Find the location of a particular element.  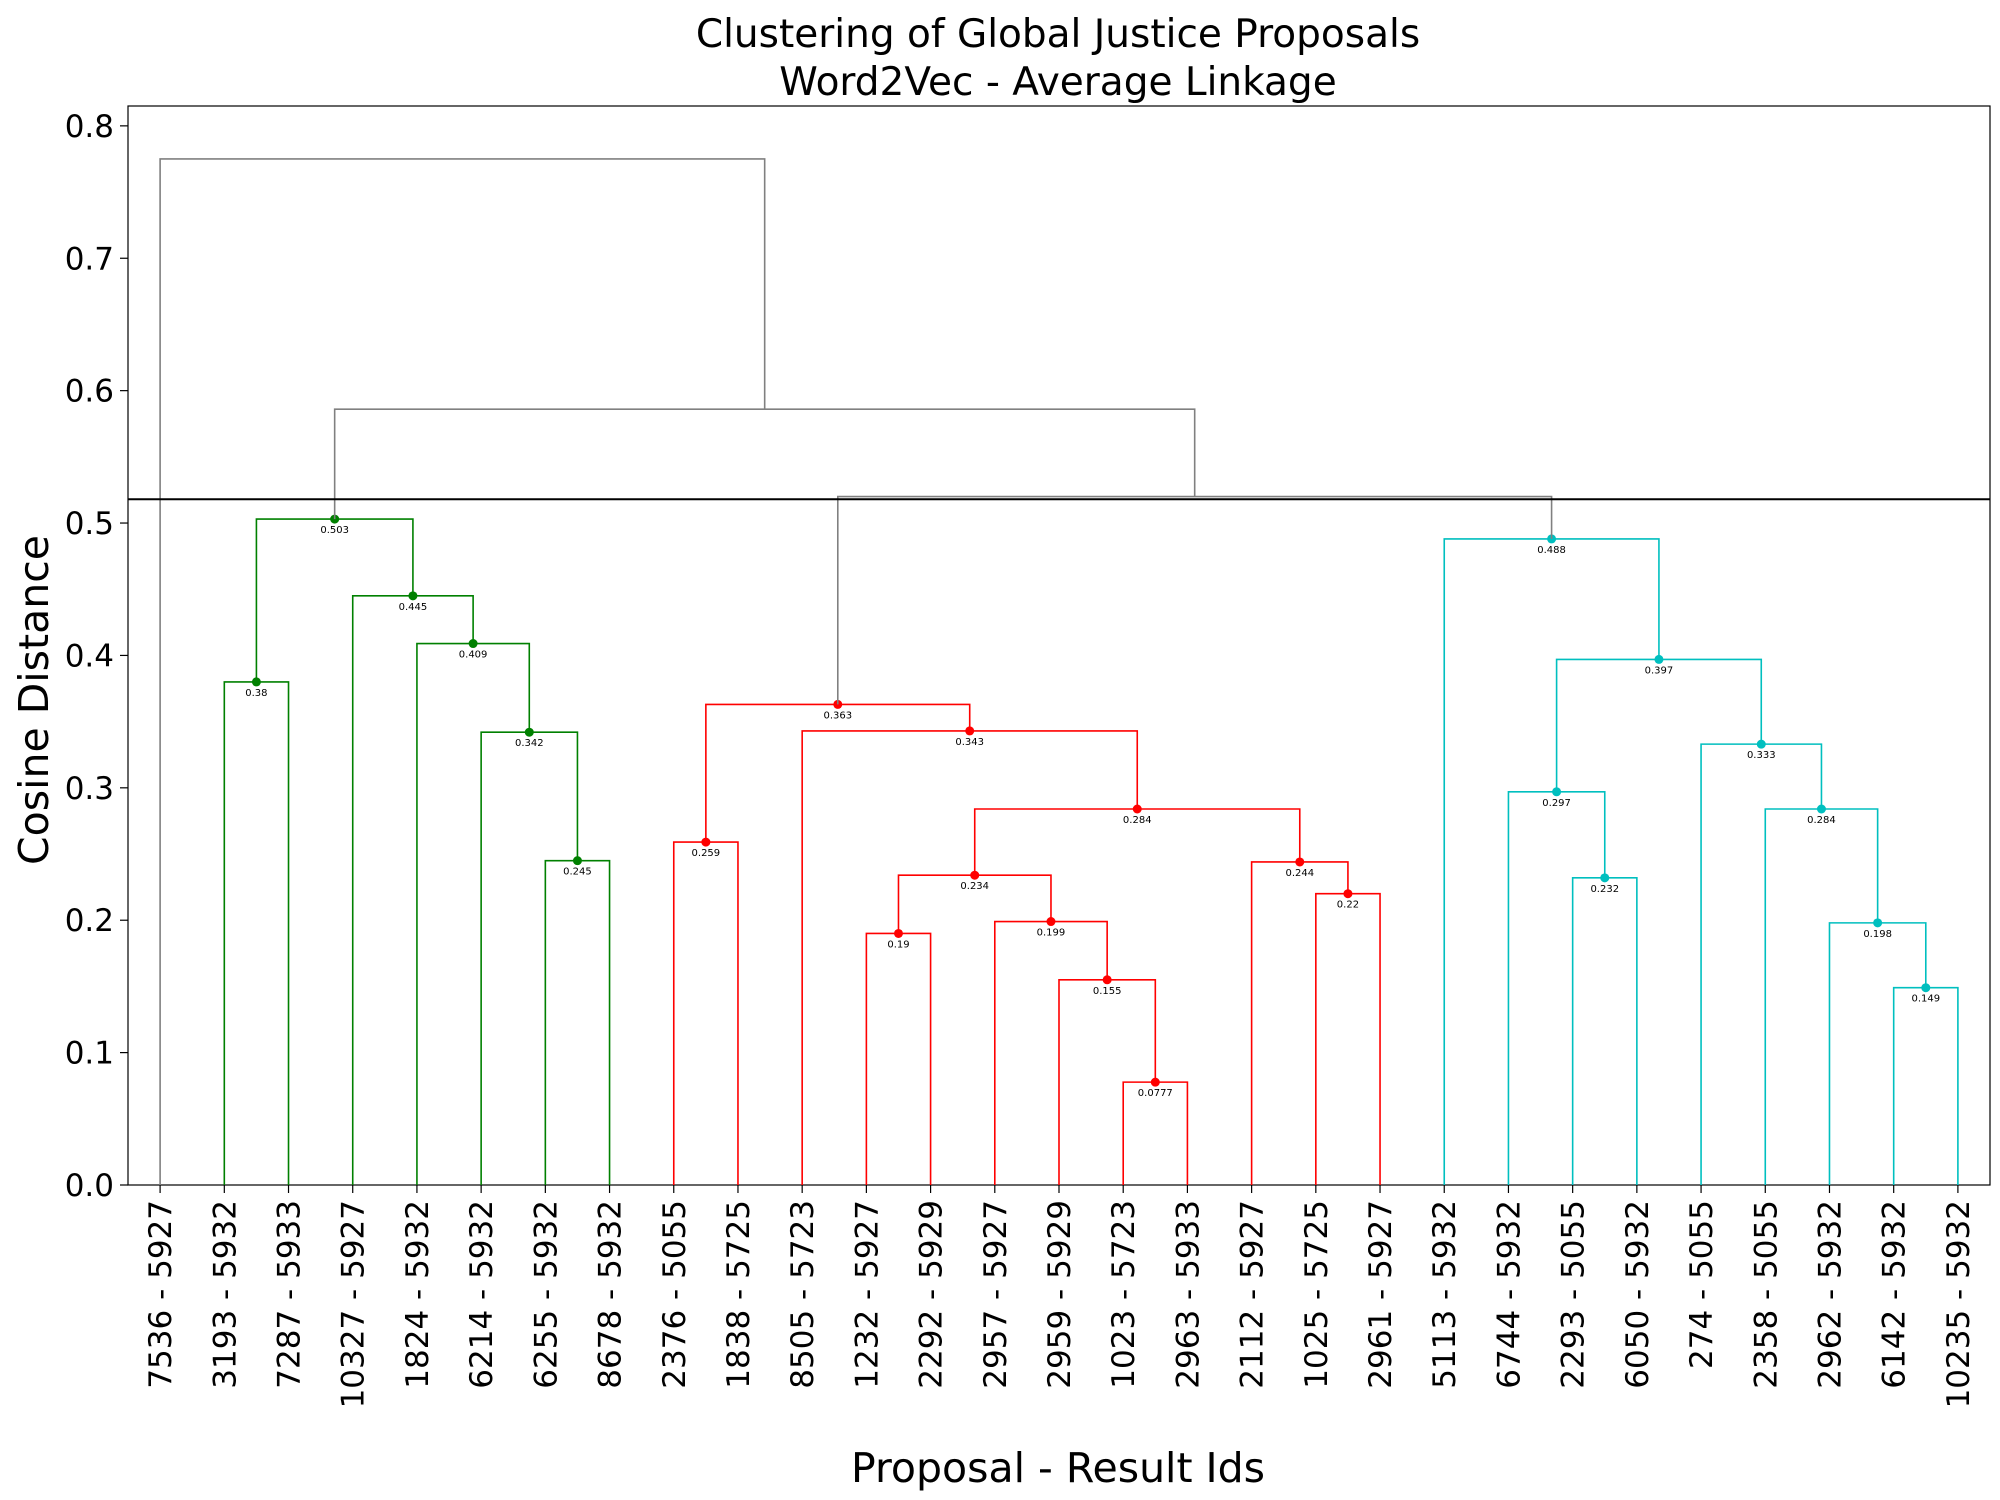

leaf-label: 1838 - 5725 is located at coordinates (739, 1294).